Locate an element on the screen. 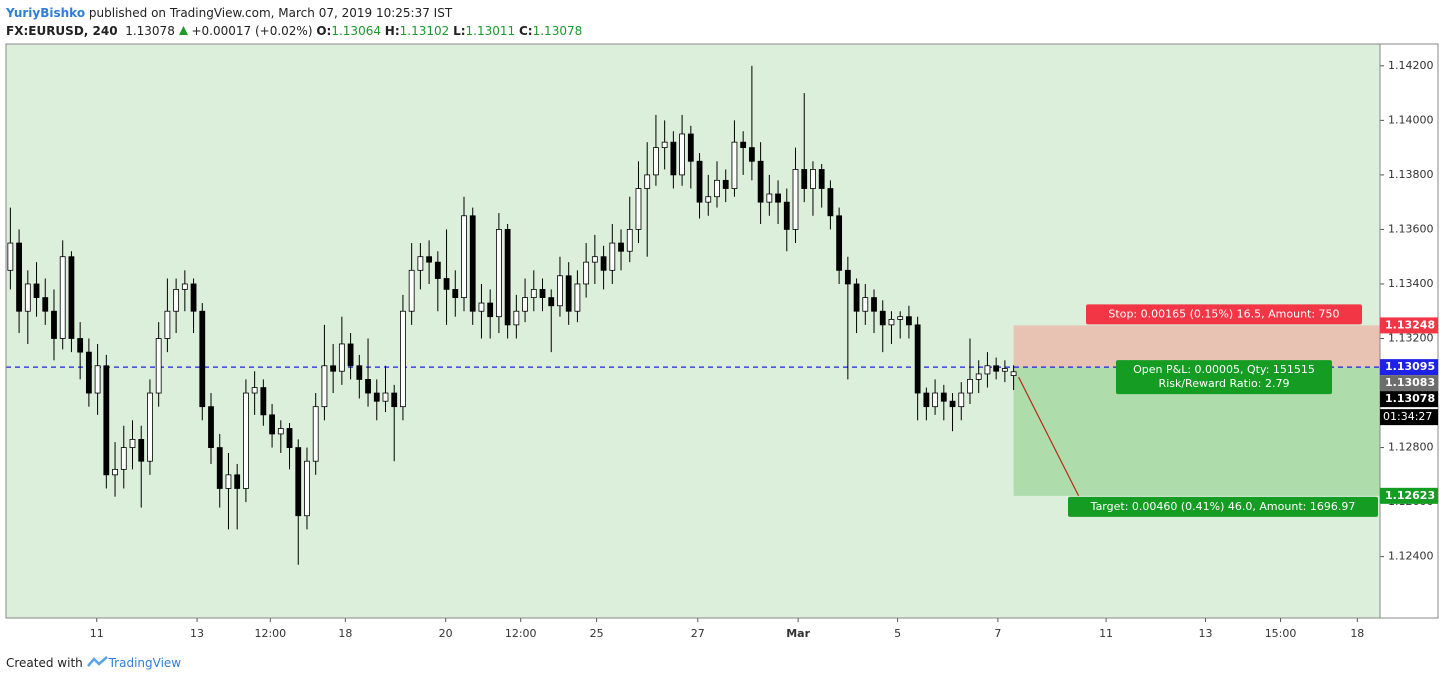  y-tick-label: 1.14200 is located at coordinates (1411, 65).